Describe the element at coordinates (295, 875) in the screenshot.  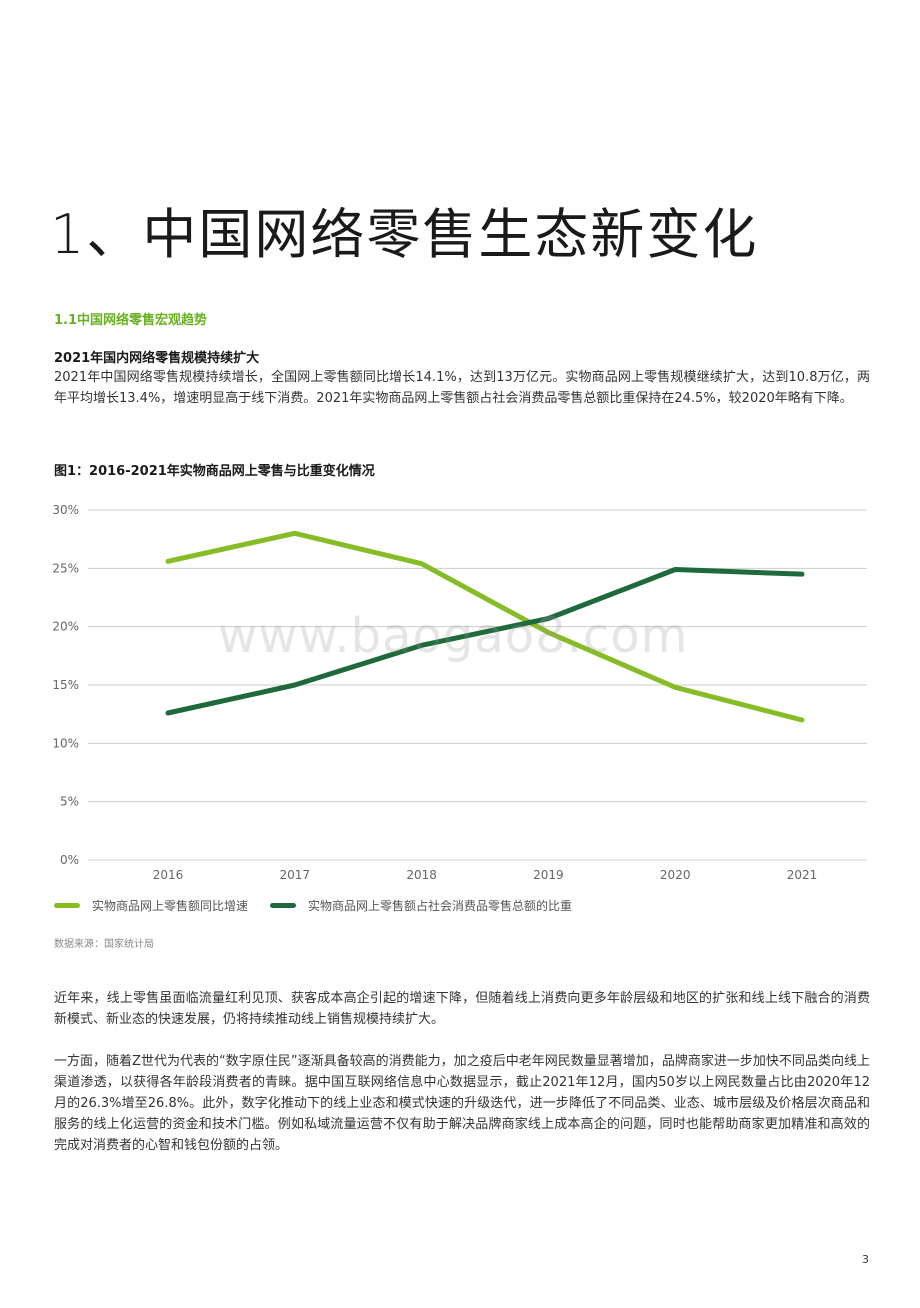
I see `x-tick-label: 2017` at that location.